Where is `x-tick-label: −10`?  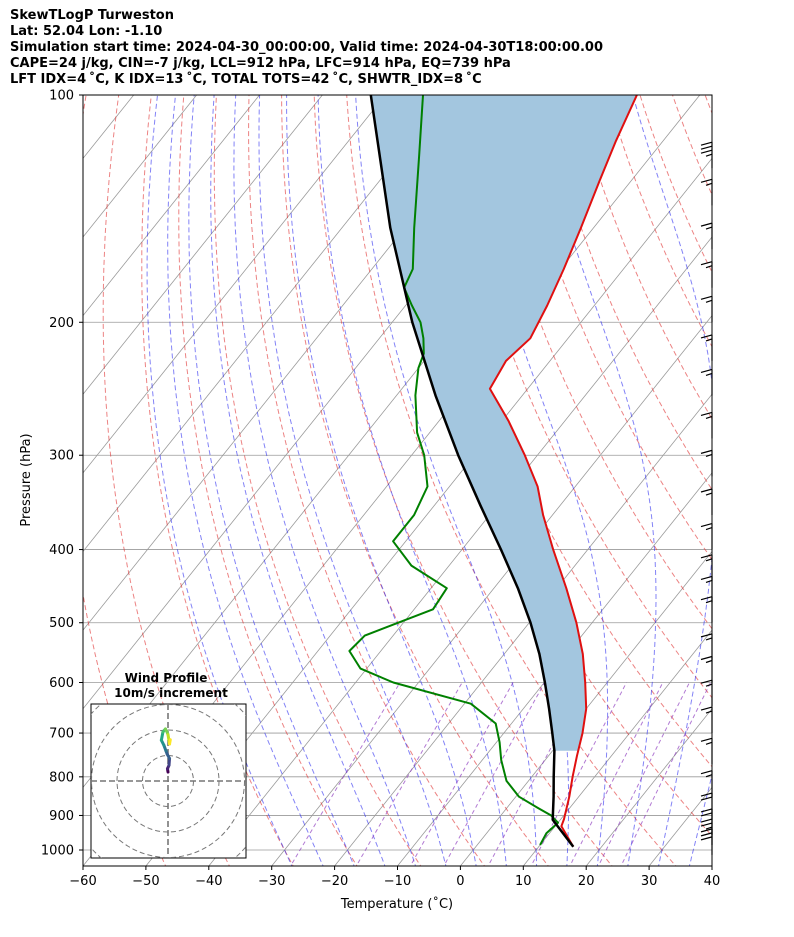
x-tick-label: −10 is located at coordinates (397, 881).